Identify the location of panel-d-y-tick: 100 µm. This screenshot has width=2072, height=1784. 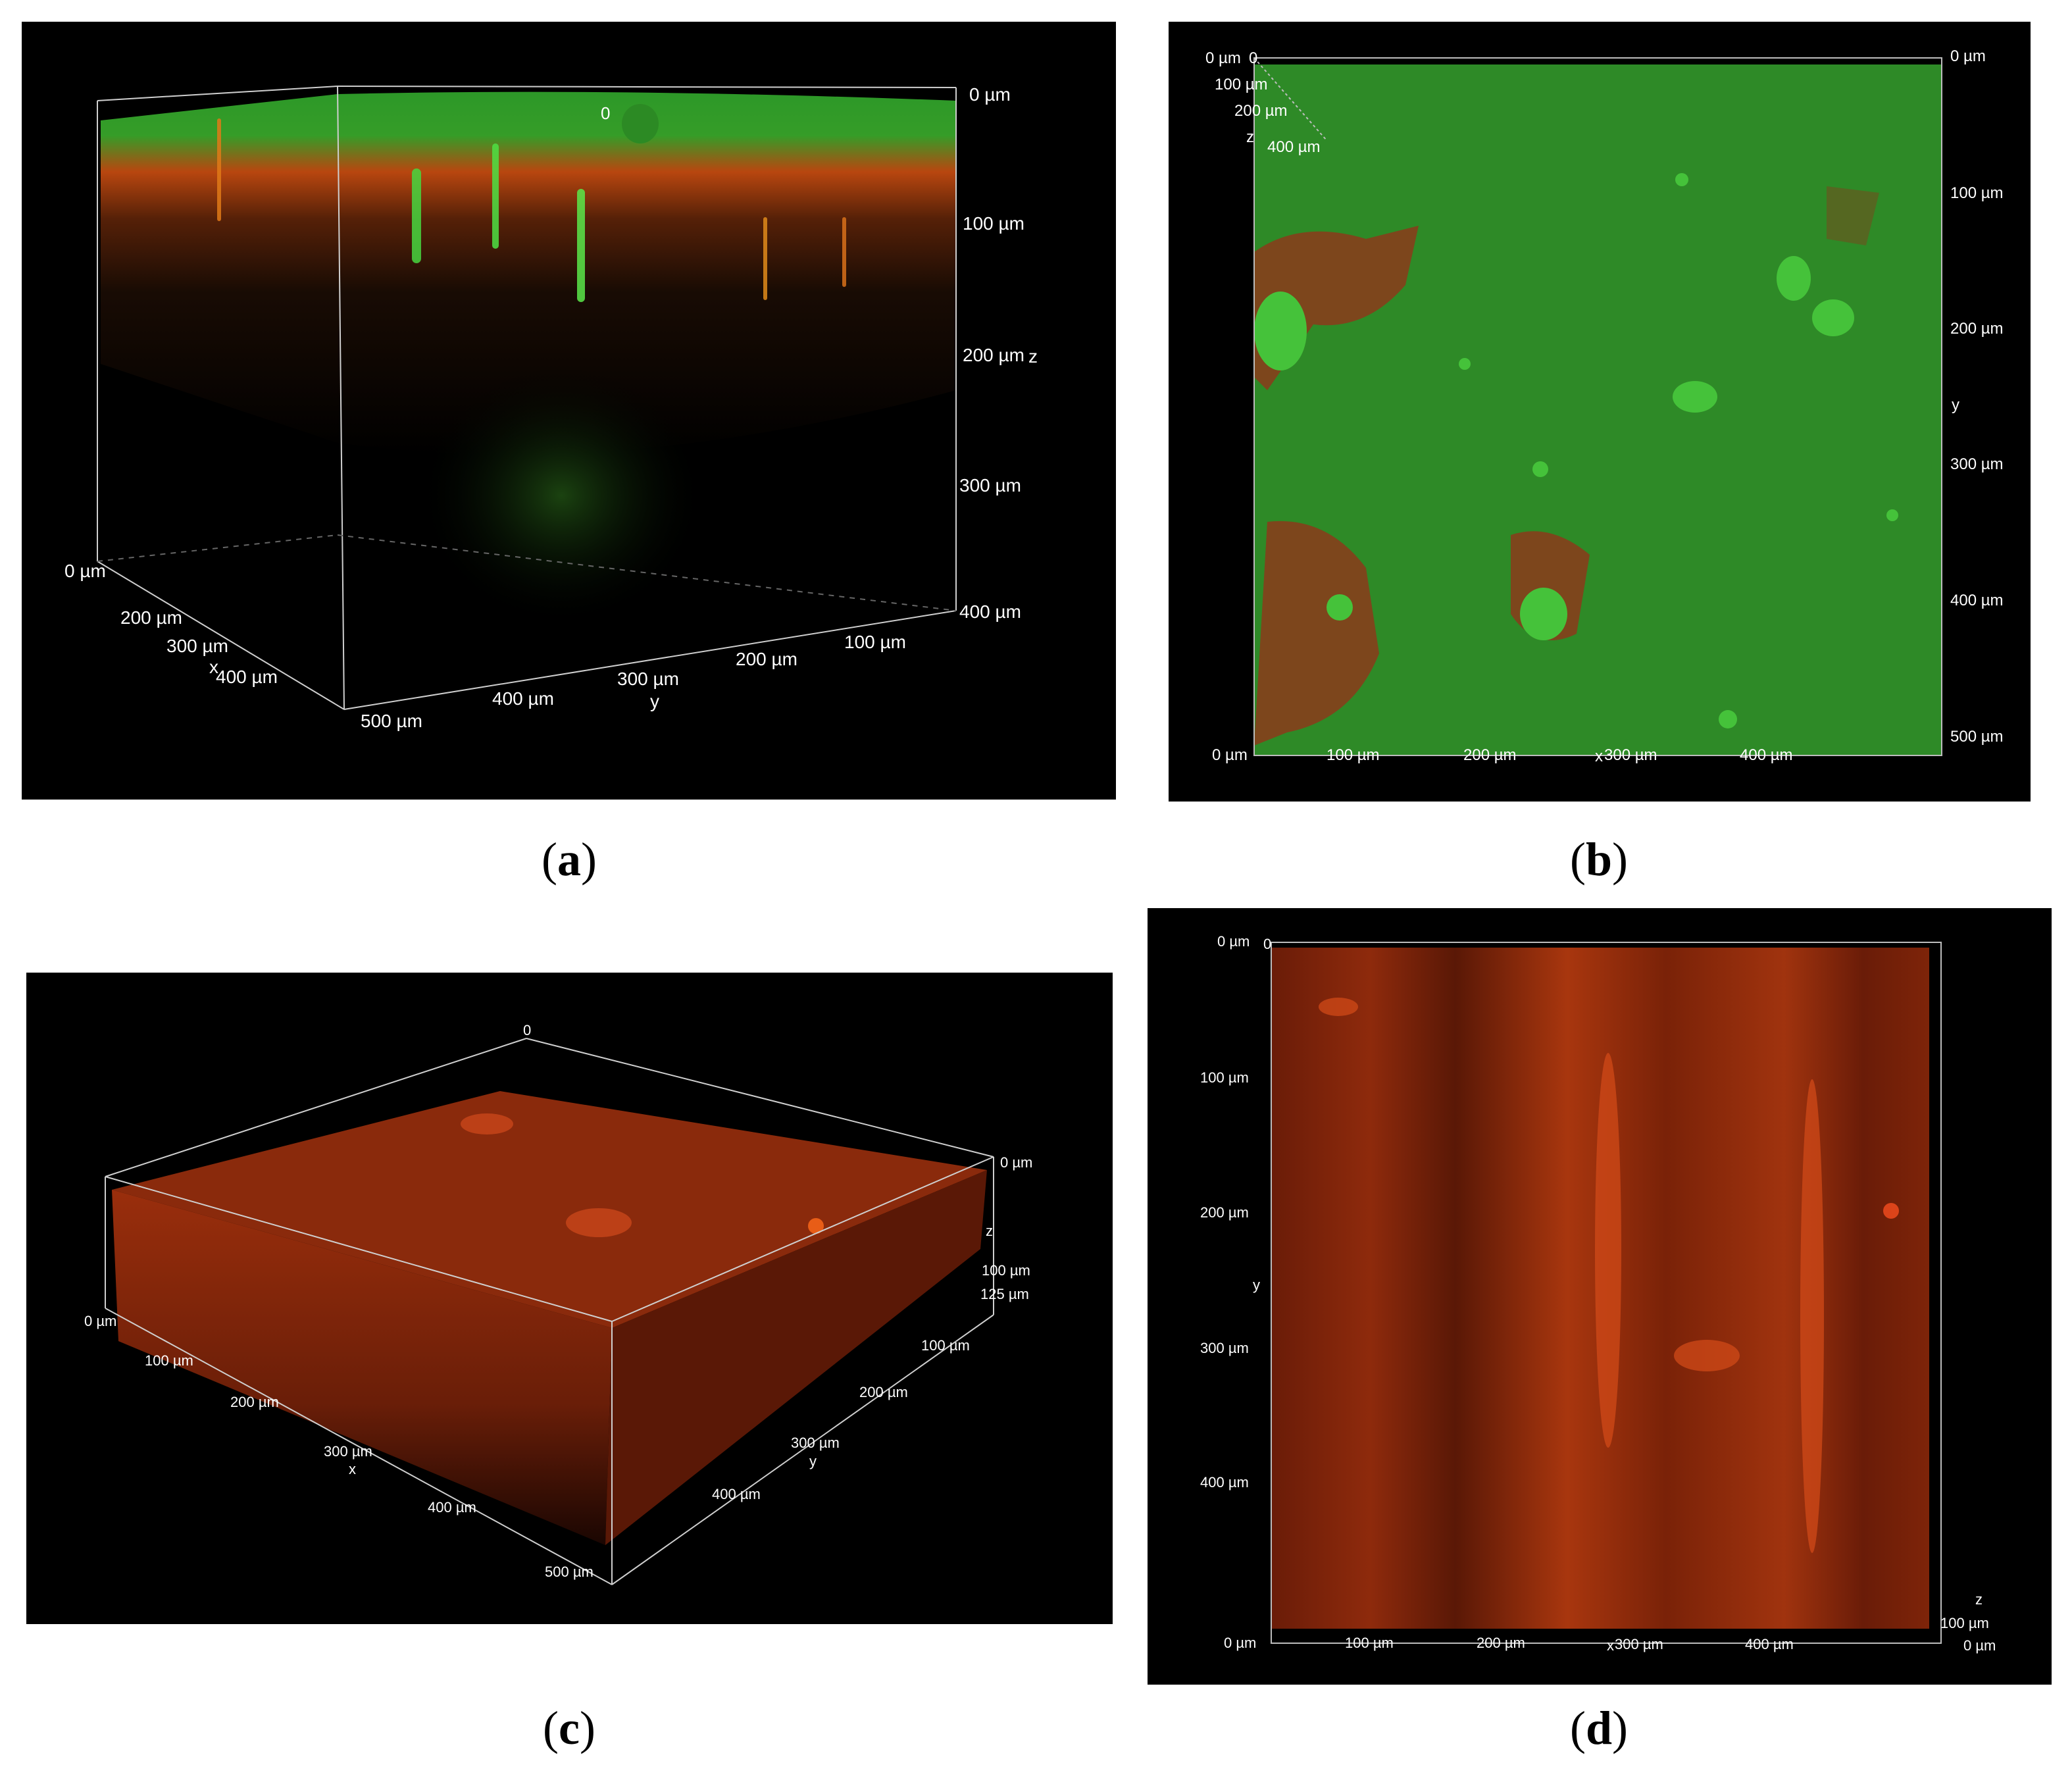
(1224, 1077).